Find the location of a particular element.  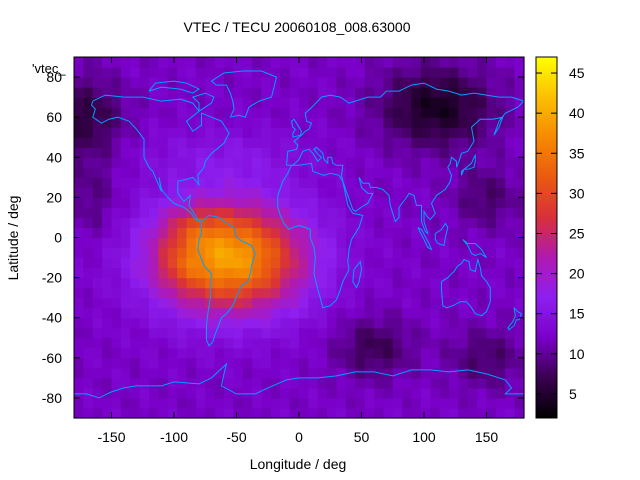

y-tick-label: 20 is located at coordinates (54, 197).